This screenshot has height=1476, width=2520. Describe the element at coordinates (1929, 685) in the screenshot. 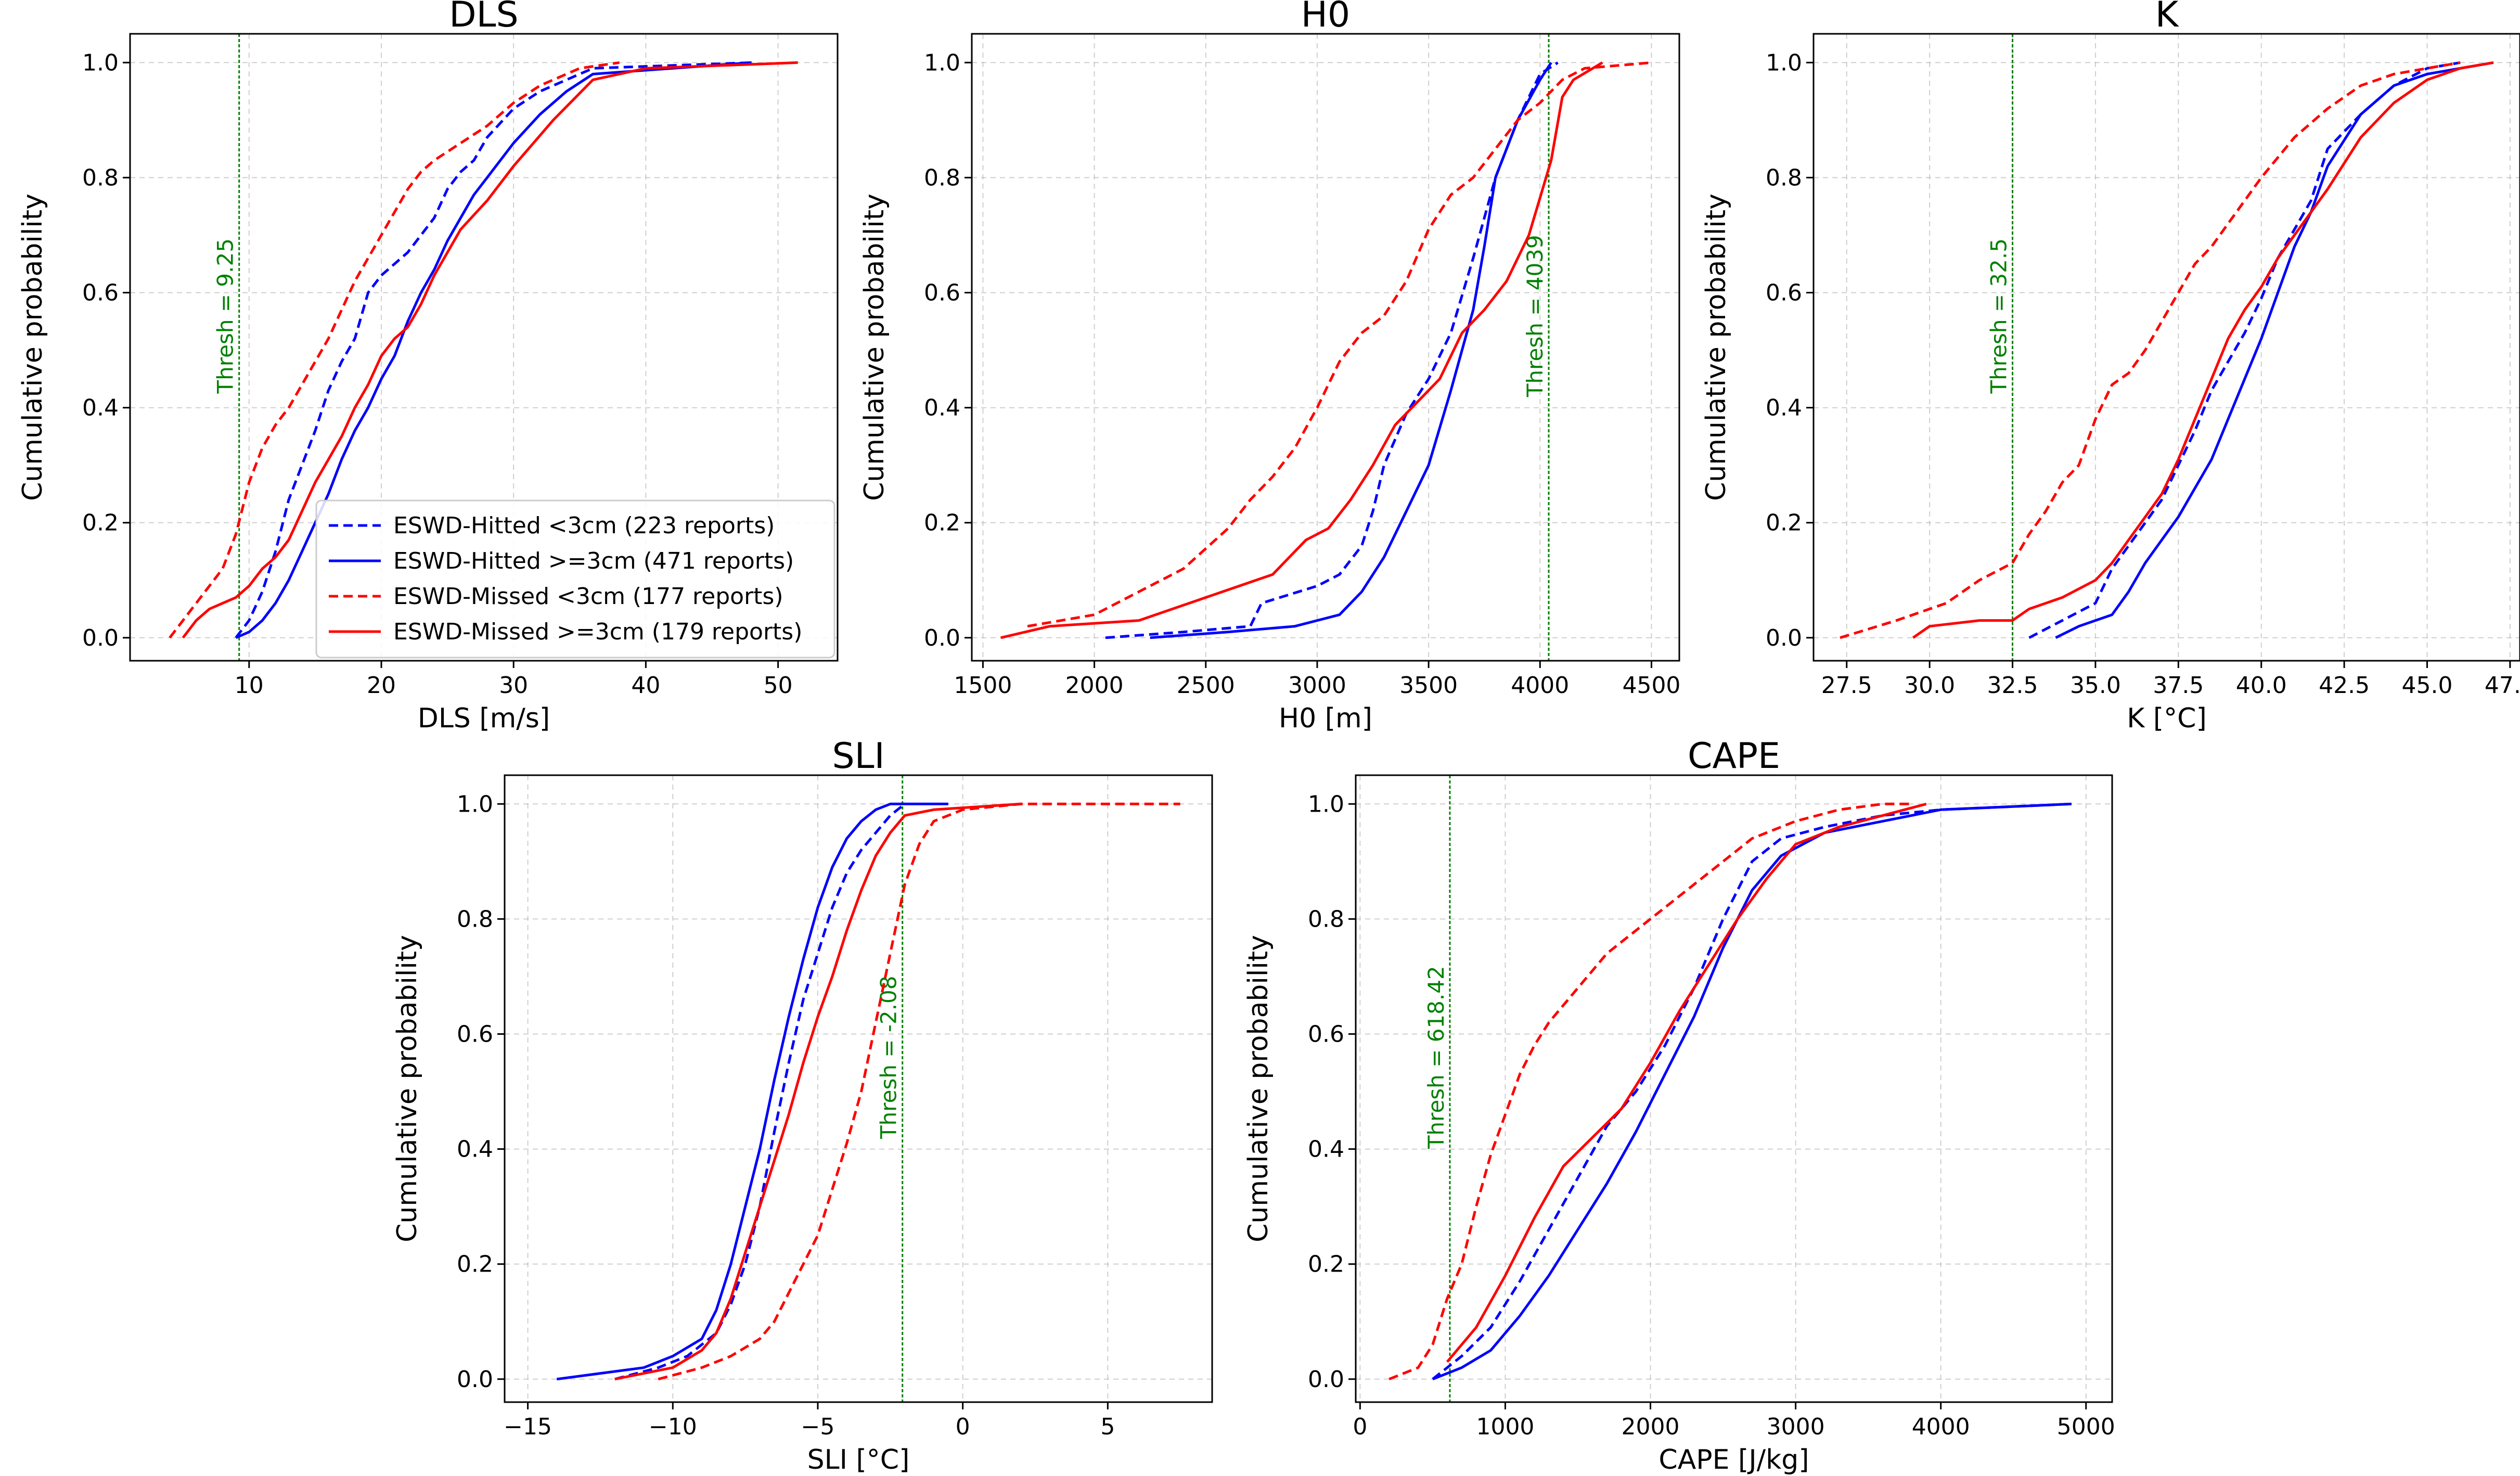

I see `k-xtick-label-1: 30.0` at that location.